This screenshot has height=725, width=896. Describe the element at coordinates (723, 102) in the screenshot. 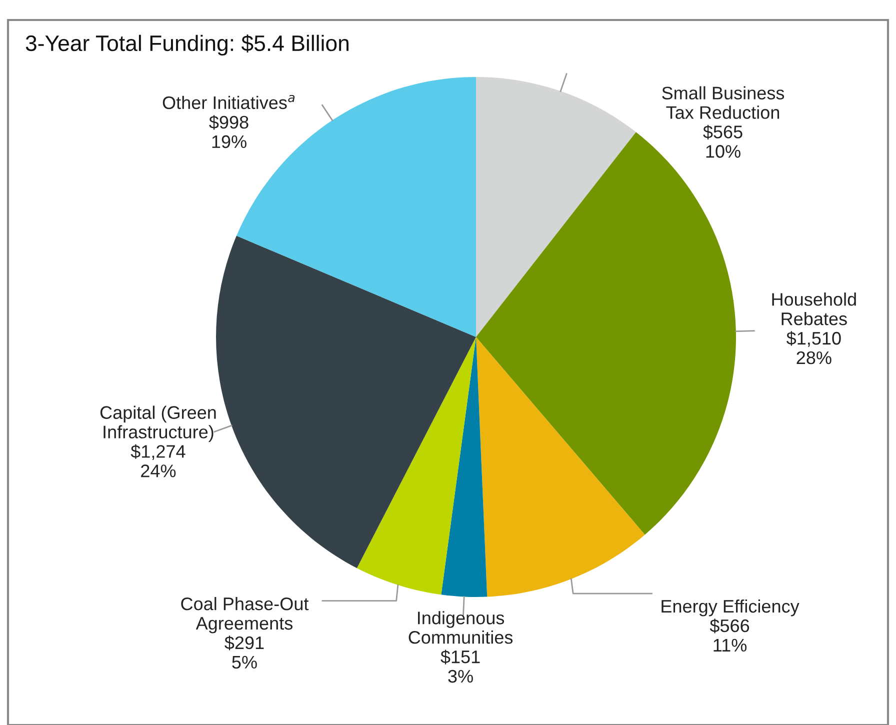

I see `slice-label: Small Business Tax Reduction` at that location.